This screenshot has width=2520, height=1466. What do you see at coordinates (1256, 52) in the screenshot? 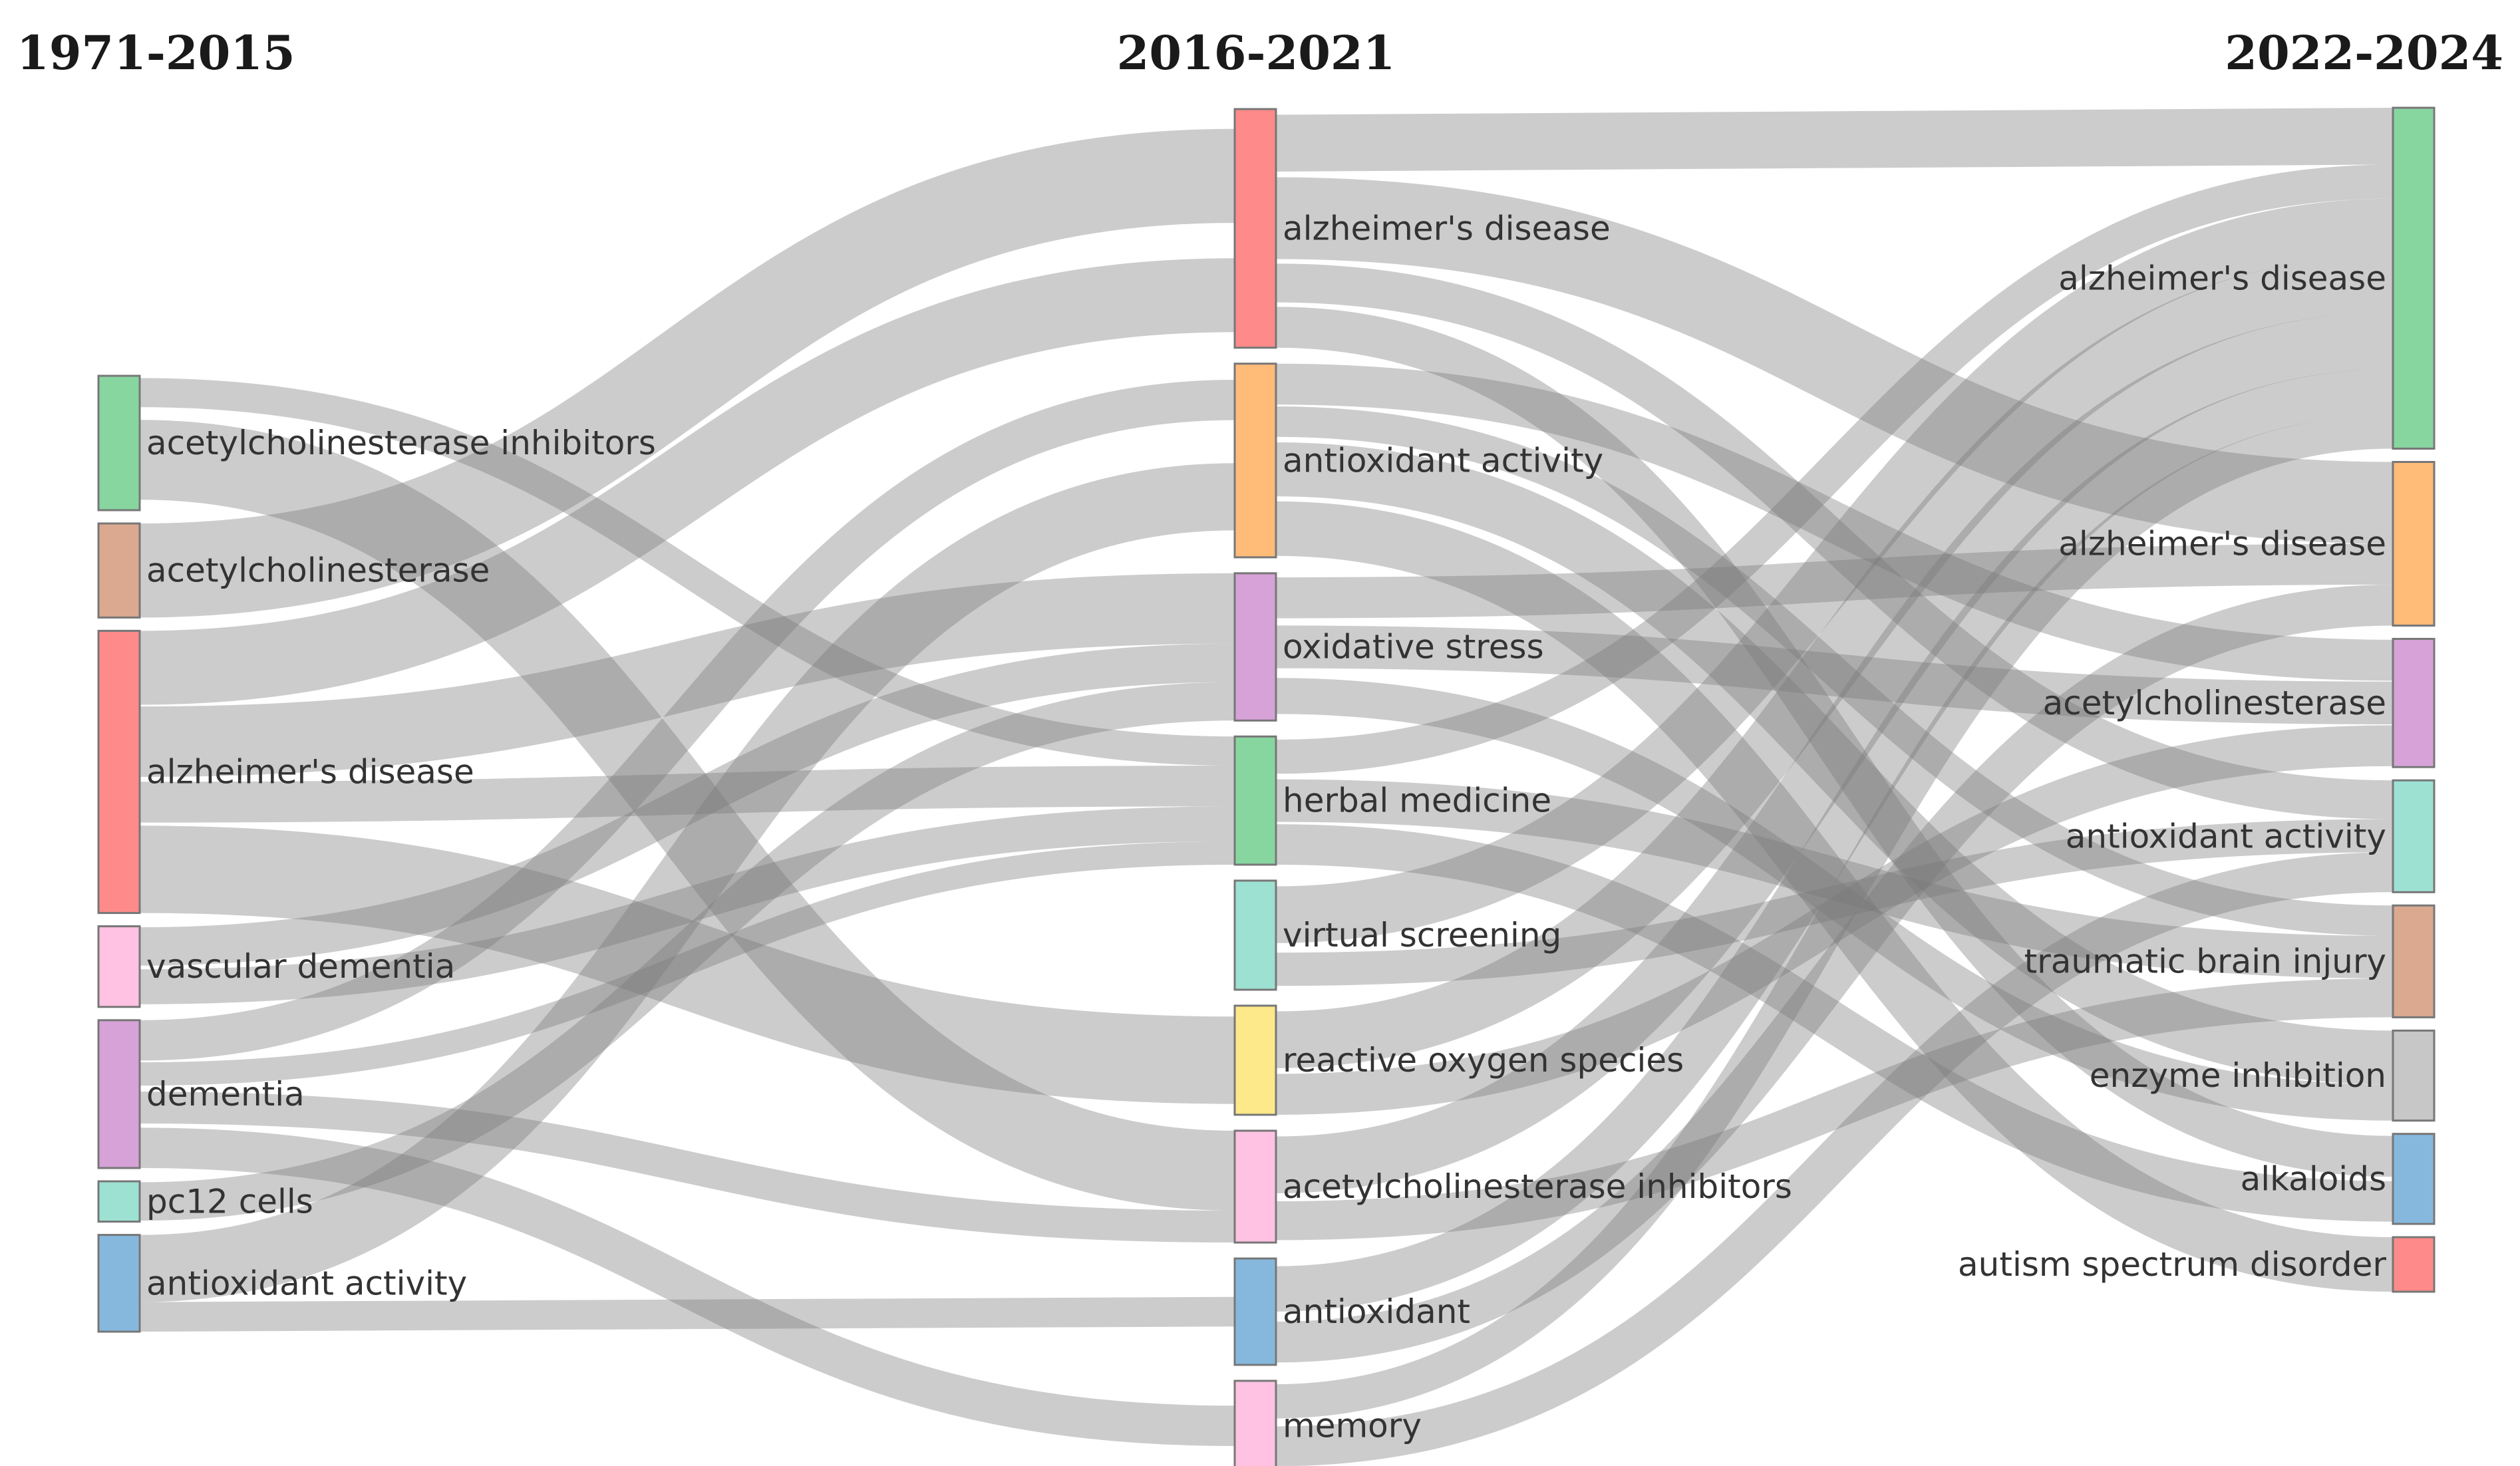
I see `column-title-2016-2021: 2016-2021` at bounding box center [1256, 52].